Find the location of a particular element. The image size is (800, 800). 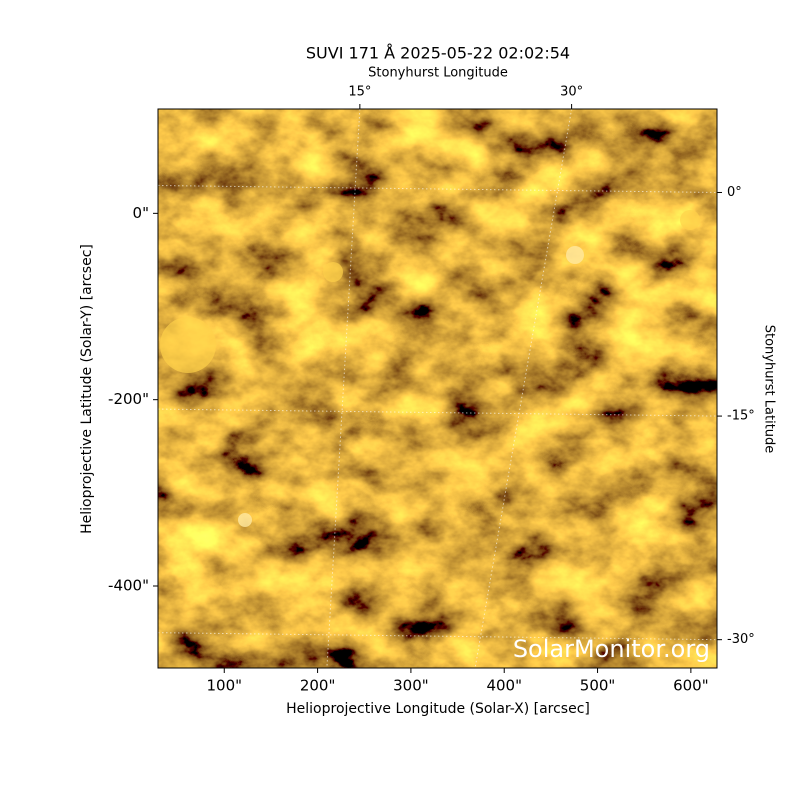

x2-tick-label: 30° is located at coordinates (571, 92).